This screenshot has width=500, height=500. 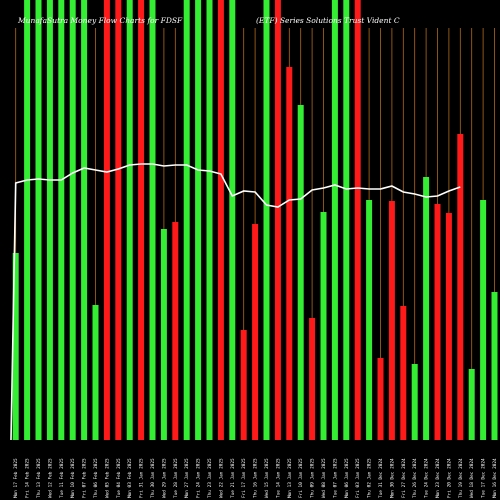 What do you see at coordinates (370, 478) in the screenshot?
I see `x-tick-label: Thu 02 Jan 2025` at bounding box center [370, 478].